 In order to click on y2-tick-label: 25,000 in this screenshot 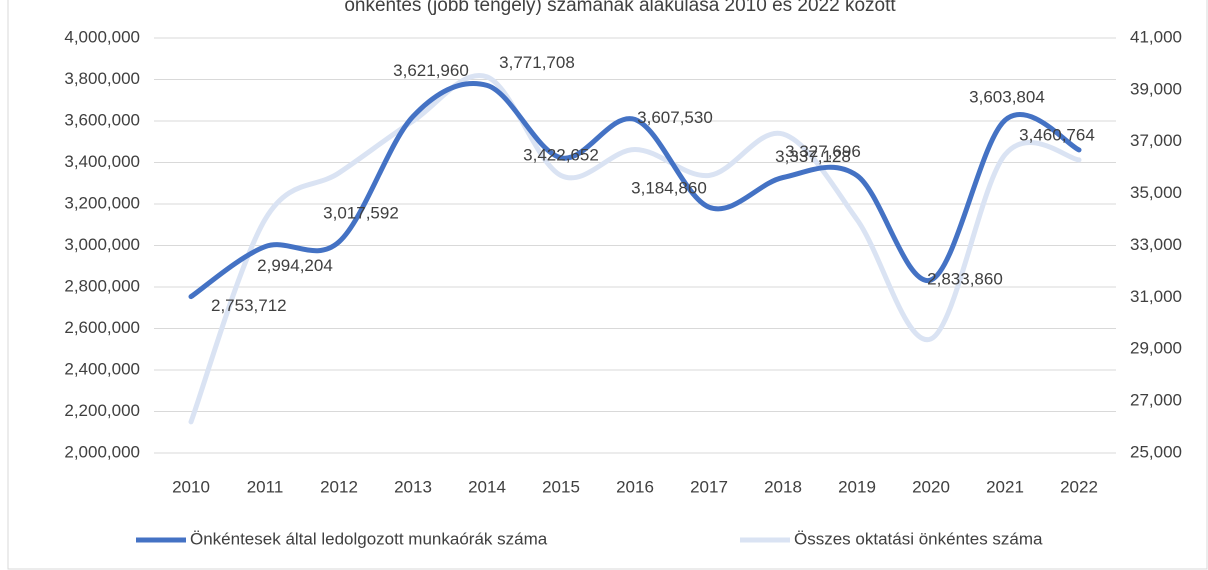, I will do `click(1156, 451)`.